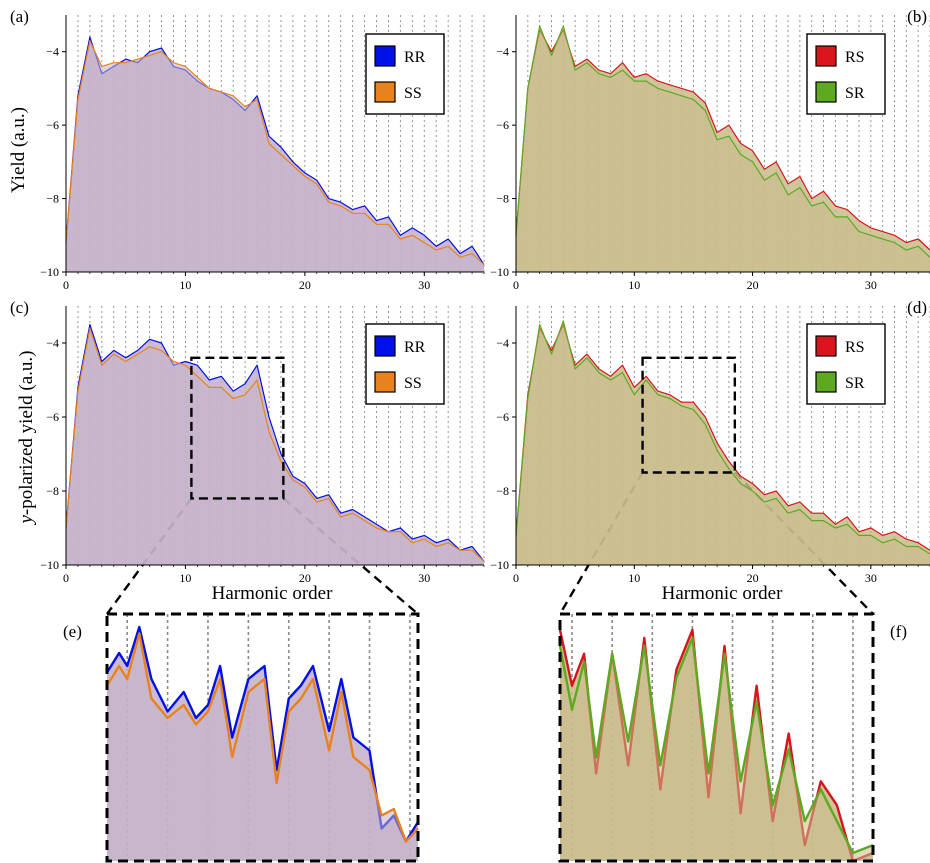 The image size is (930, 863). I want to click on legend-swatch-b-RS, so click(826, 56).